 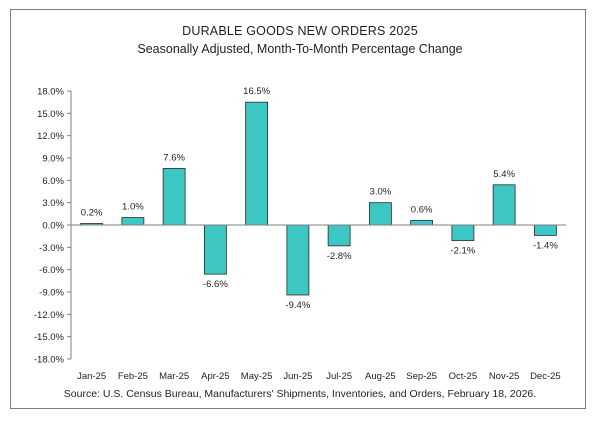 I want to click on data-label: -2.1%, so click(x=462, y=251).